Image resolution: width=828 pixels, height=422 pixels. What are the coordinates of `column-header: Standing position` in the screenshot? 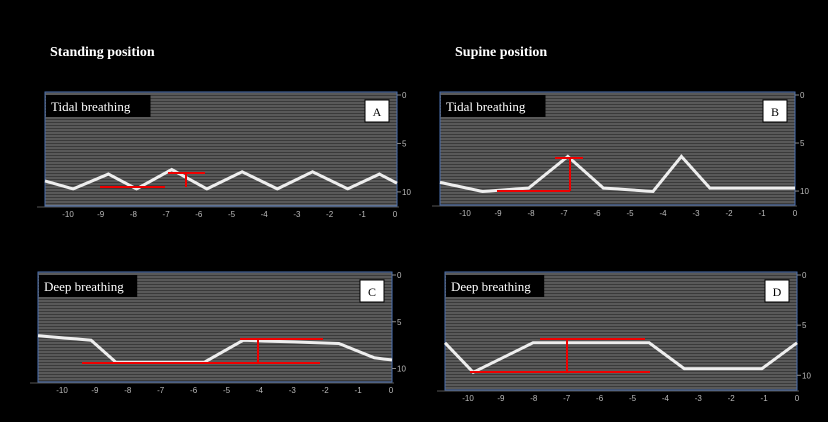 It's located at (102, 52).